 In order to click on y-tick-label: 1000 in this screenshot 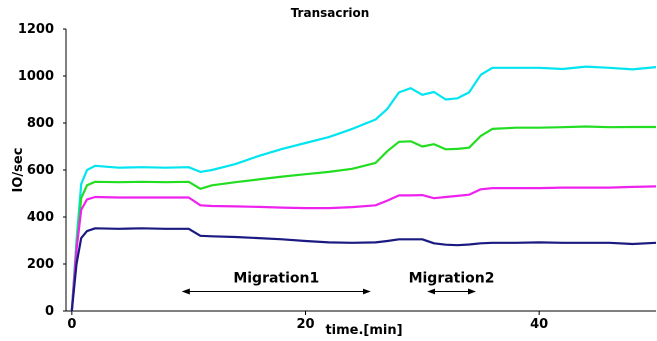, I will do `click(36, 76)`.